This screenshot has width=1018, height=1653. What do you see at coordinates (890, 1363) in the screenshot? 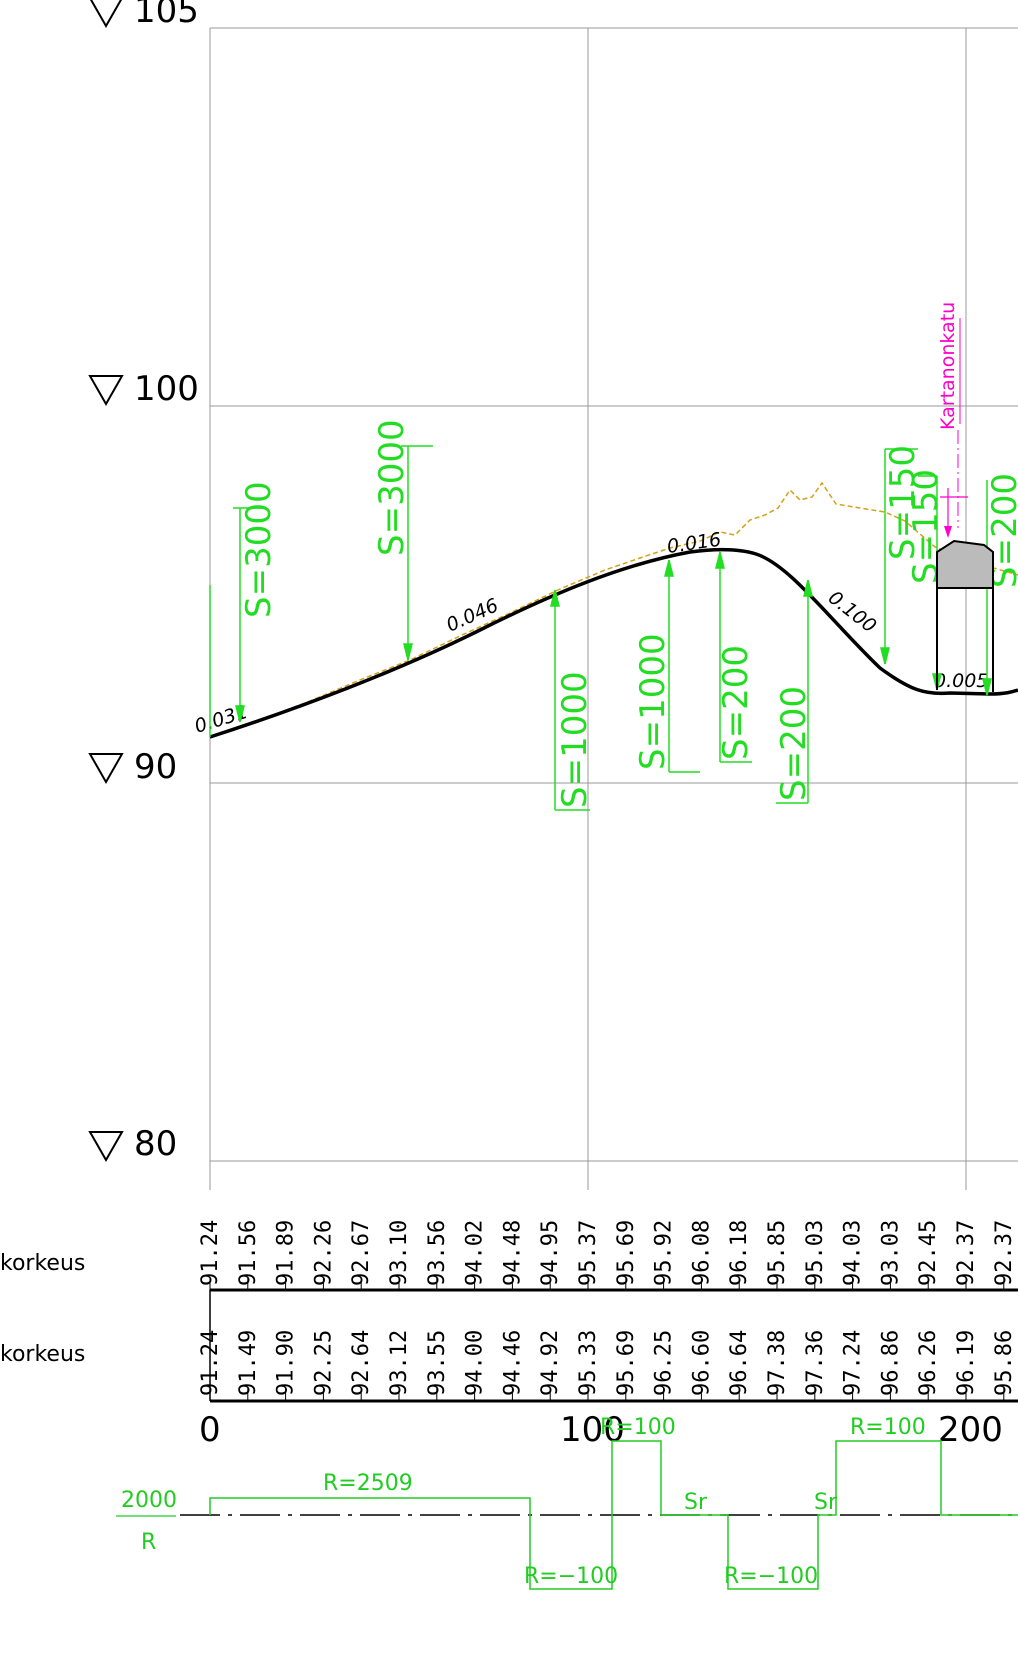
I see `ground-height-value: 96.86` at bounding box center [890, 1363].